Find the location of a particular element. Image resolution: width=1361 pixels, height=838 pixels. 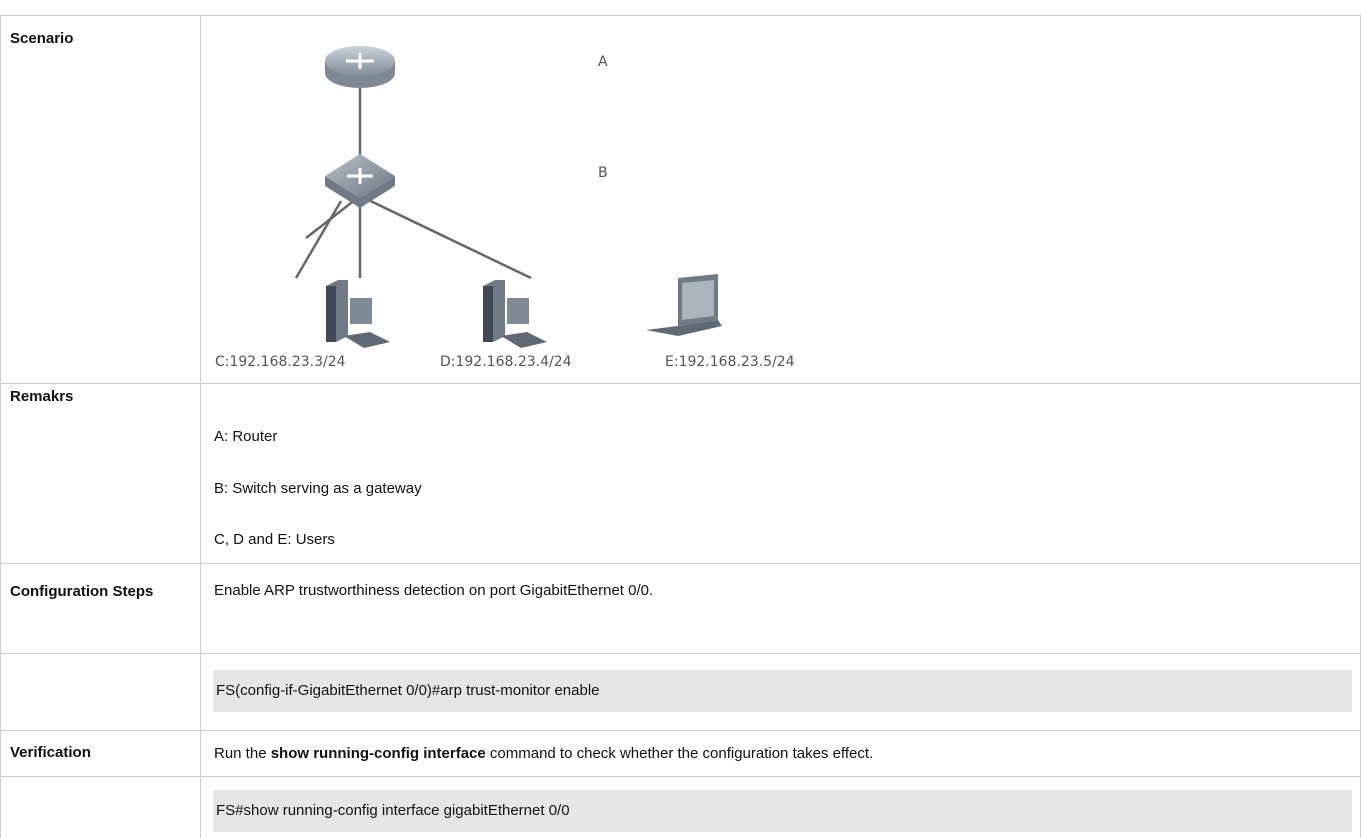

remark-line: B: Switch serving as a gateway is located at coordinates (318, 488).